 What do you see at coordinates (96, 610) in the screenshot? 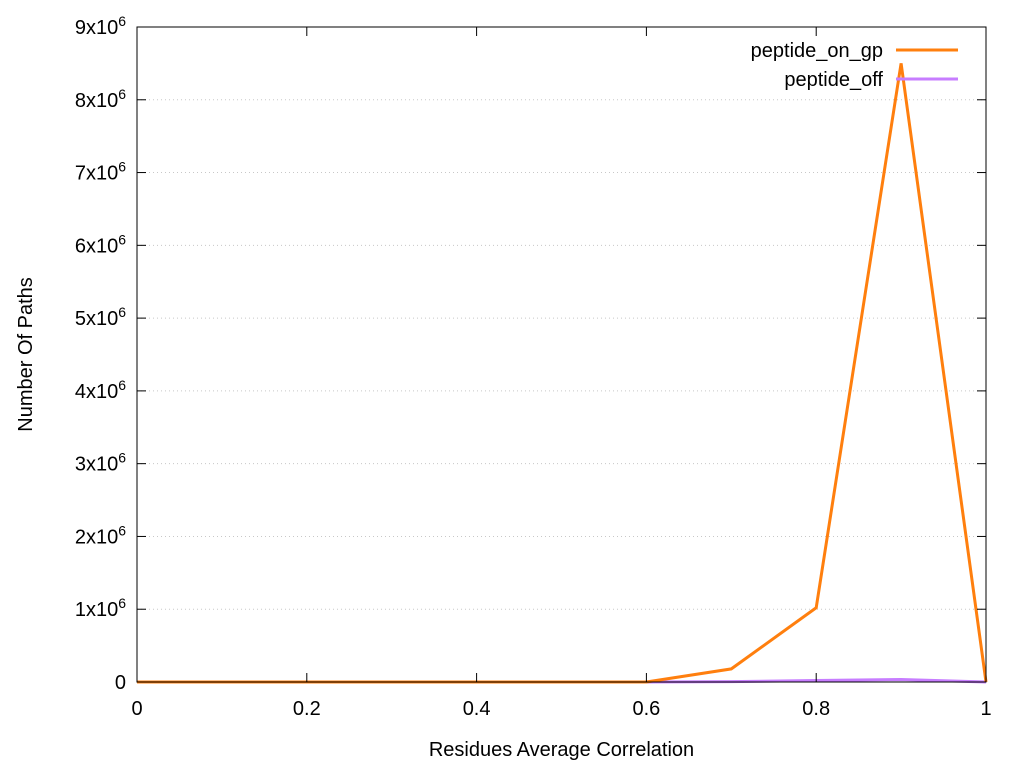
I see `y-tick-mantissa: 1x10` at bounding box center [96, 610].